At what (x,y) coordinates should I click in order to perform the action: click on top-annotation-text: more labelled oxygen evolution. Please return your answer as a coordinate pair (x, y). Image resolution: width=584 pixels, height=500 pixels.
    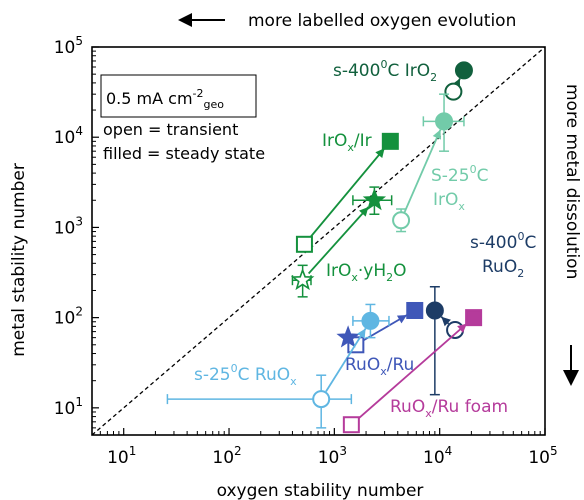
    Looking at the image, I should click on (382, 21).